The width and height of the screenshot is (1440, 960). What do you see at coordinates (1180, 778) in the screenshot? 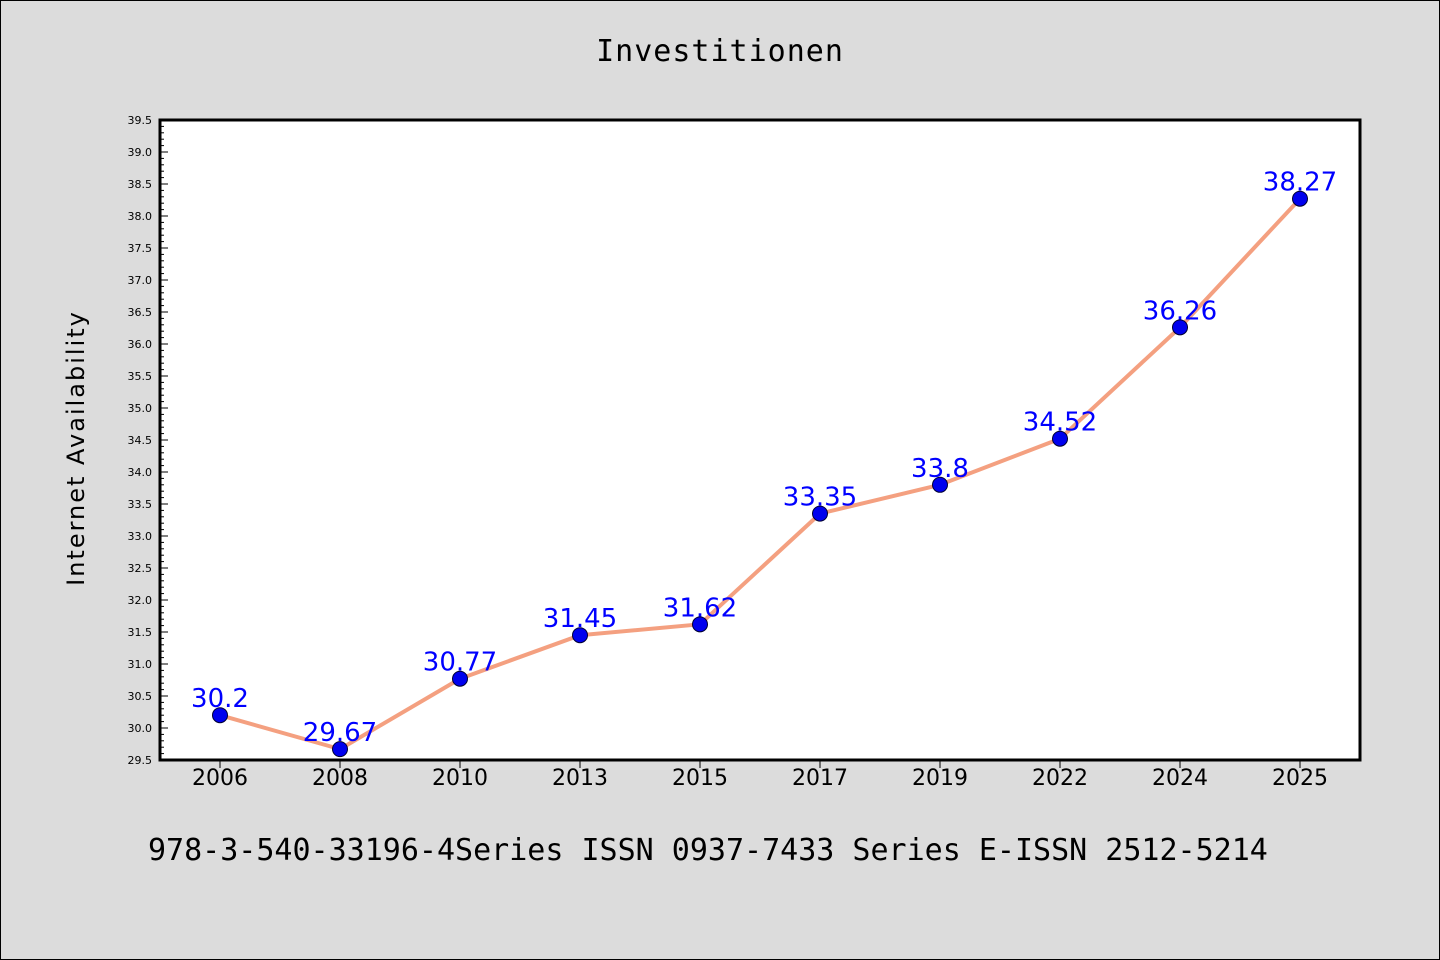
I see `x-tick-label: 2024` at bounding box center [1180, 778].